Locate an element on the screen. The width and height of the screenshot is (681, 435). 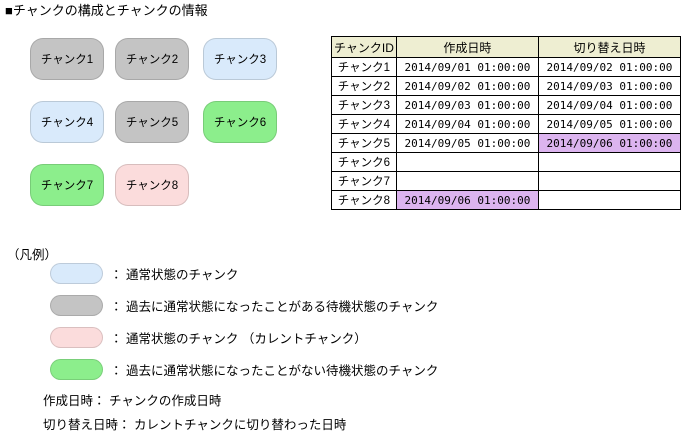
chunk-box: チャンク7 is located at coordinates (67, 185).